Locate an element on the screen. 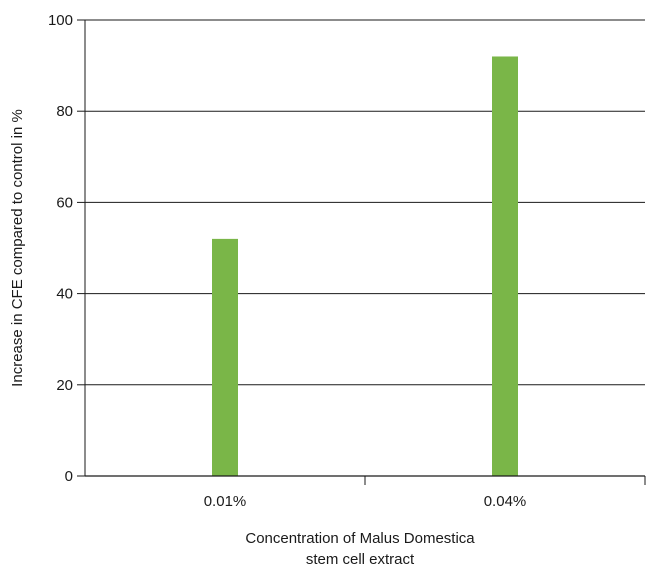 This screenshot has width=648, height=574. y-tick-label: 0 is located at coordinates (69, 476).